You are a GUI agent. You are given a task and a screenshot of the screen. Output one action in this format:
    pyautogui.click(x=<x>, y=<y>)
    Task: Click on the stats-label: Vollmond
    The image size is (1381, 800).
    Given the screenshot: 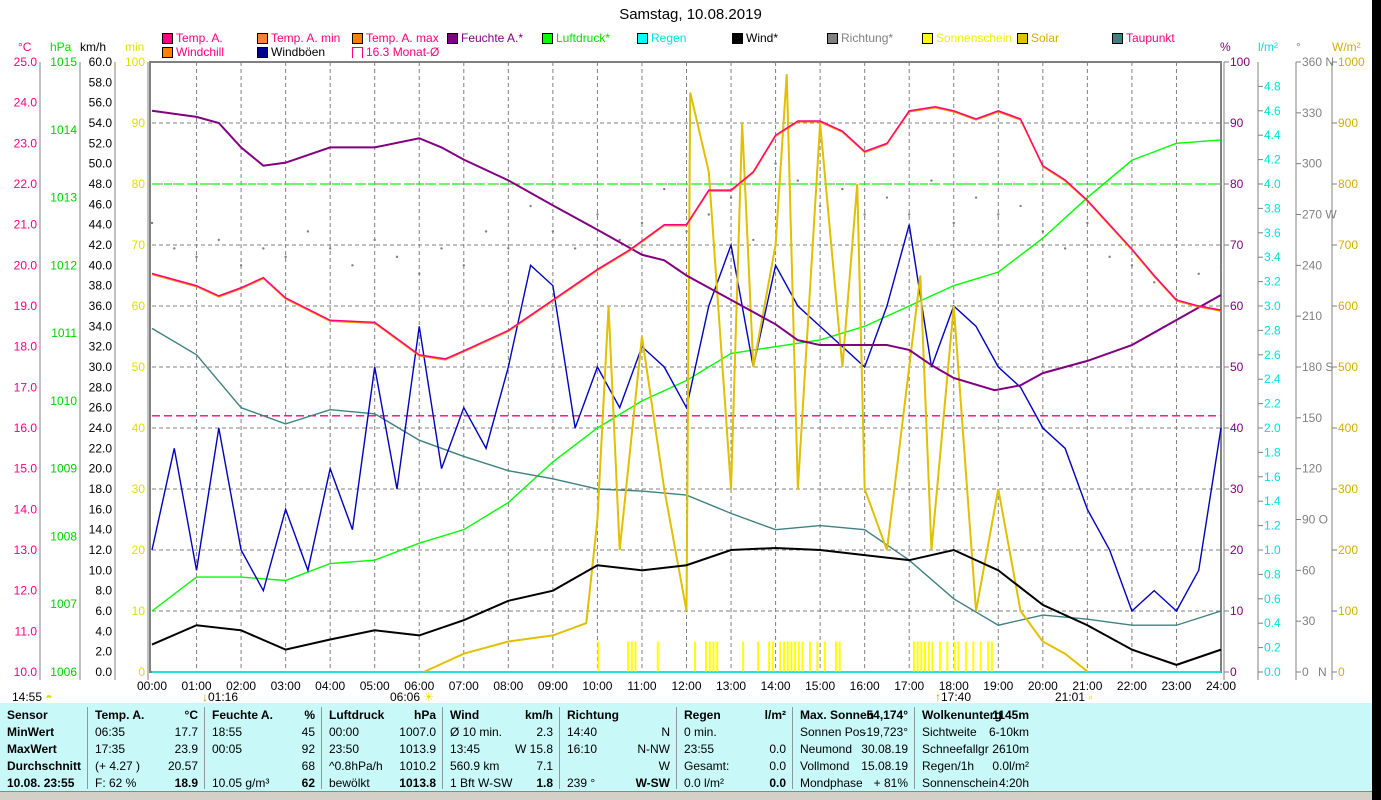 What is the action you would take?
    pyautogui.click(x=825, y=766)
    